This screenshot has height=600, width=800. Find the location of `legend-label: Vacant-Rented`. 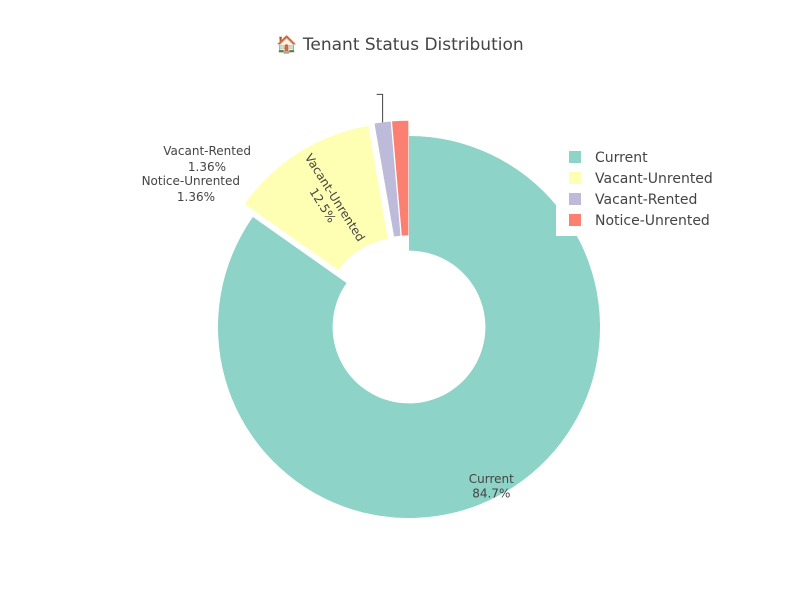

legend-label: Vacant-Rented is located at coordinates (646, 200).